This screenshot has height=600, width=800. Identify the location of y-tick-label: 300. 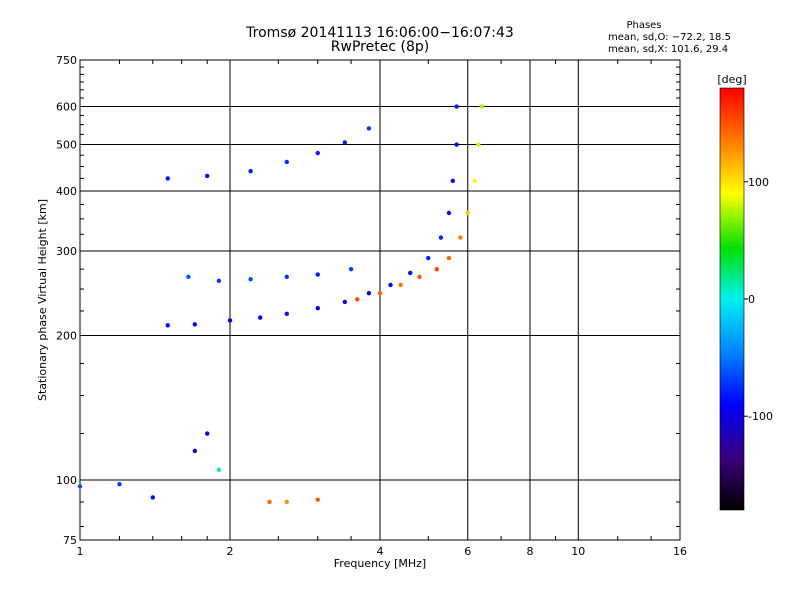
(66, 251).